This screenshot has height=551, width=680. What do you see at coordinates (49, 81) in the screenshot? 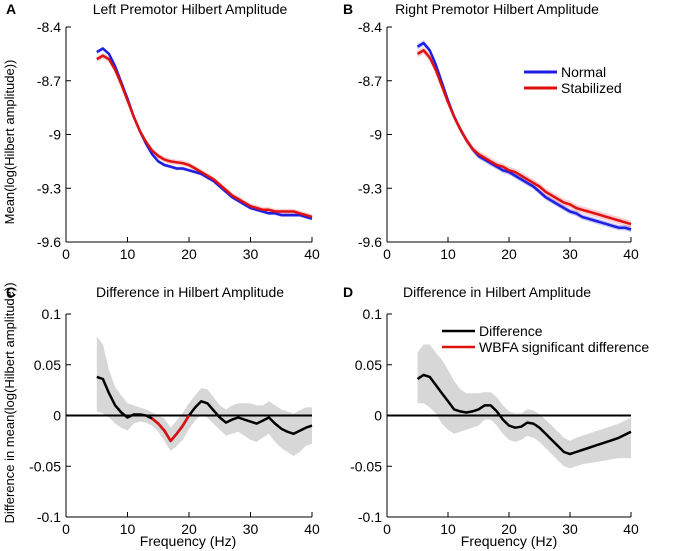
I see `panel-a-ytick-label: -8.7` at bounding box center [49, 81].